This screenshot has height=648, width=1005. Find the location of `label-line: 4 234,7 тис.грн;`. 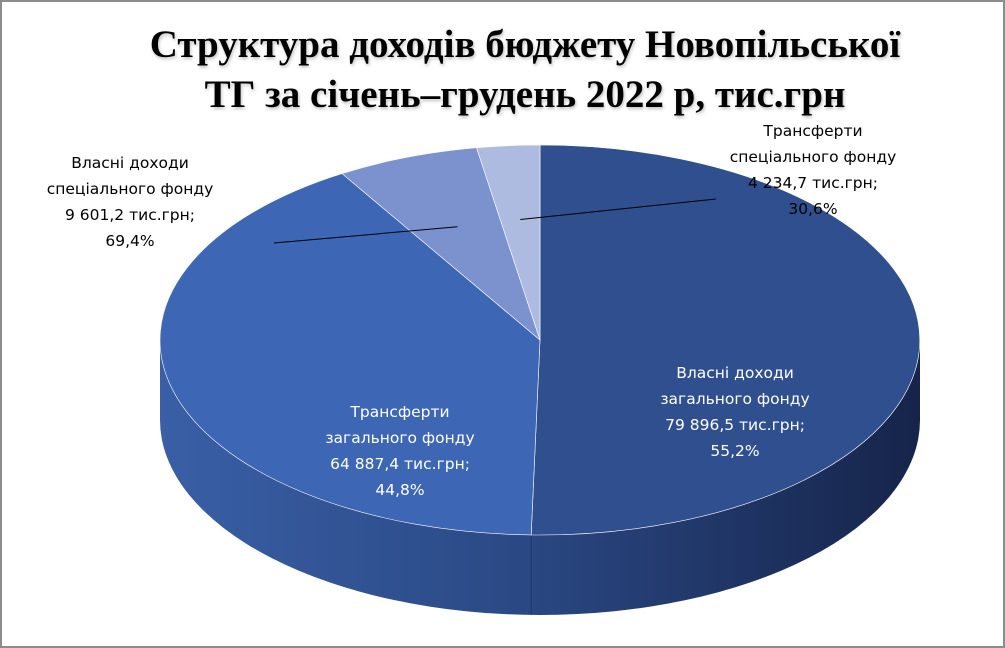

label-line: 4 234,7 тис.грн; is located at coordinates (813, 183).